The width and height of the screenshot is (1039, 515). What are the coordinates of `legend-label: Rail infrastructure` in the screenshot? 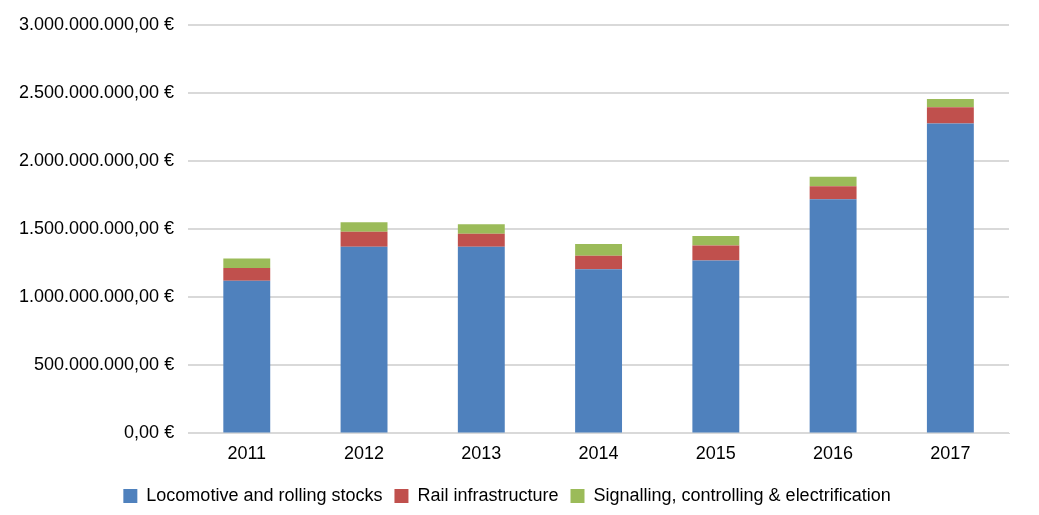 It's located at (488, 494).